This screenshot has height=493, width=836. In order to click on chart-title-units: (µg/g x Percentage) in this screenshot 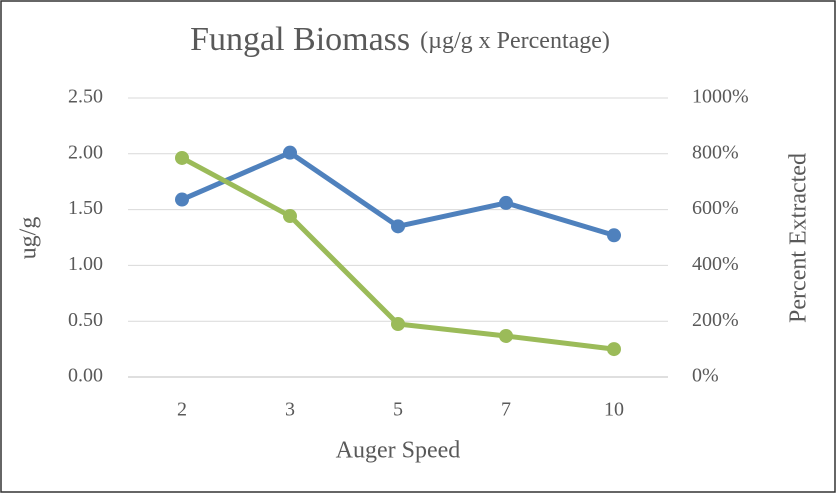, I will do `click(515, 41)`.